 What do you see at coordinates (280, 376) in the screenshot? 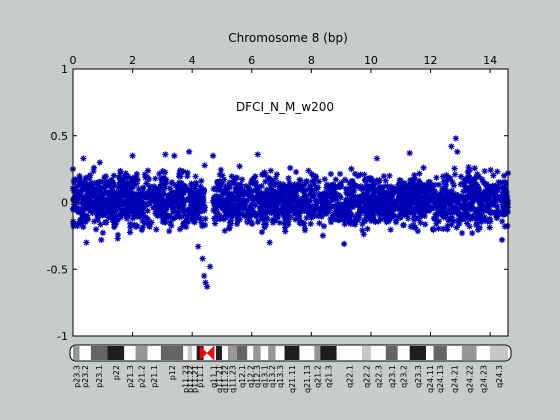
I see `ideogram-band-label: q13.3` at bounding box center [280, 376].